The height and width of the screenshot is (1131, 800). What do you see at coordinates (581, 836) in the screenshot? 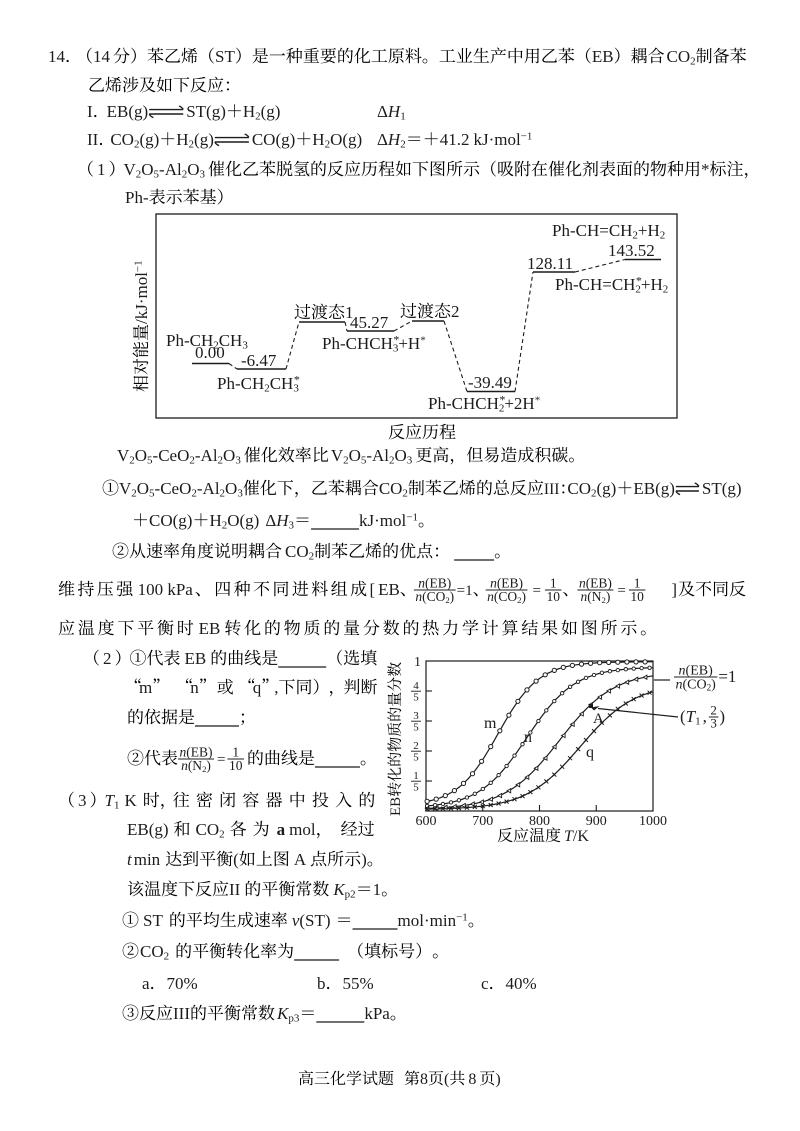
I see `svg-text: /K` at bounding box center [581, 836].